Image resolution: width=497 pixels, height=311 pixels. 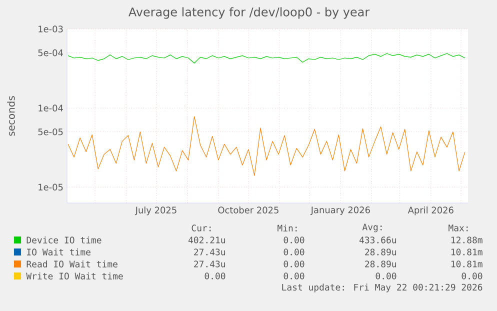 What do you see at coordinates (267, 58) in the screenshot?
I see `line-series` at bounding box center [267, 58].